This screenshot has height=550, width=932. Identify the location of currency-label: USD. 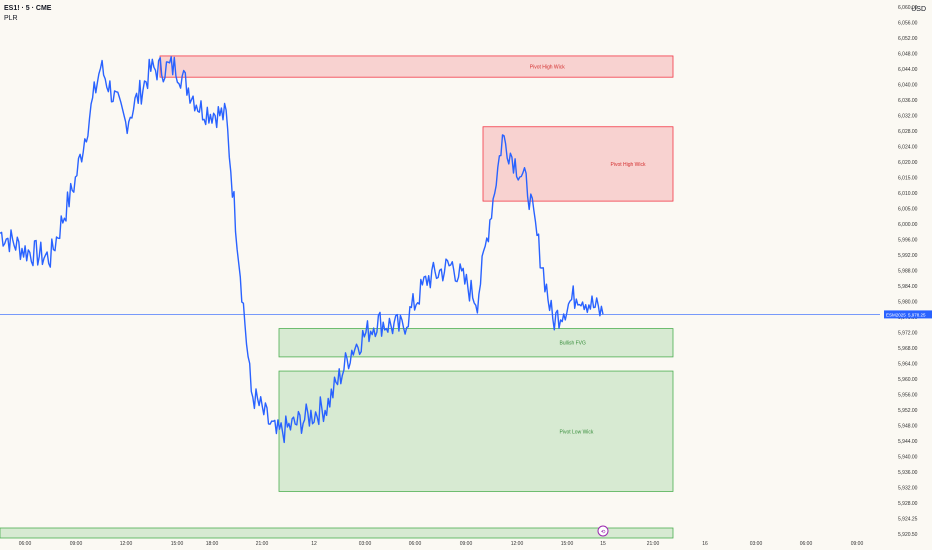
(918, 9).